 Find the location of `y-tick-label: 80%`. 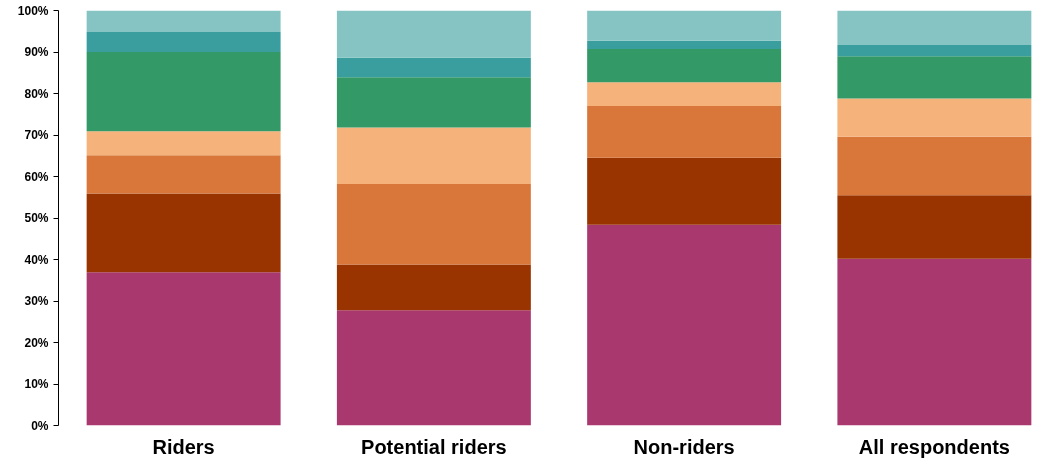

y-tick-label: 80% is located at coordinates (36, 93).